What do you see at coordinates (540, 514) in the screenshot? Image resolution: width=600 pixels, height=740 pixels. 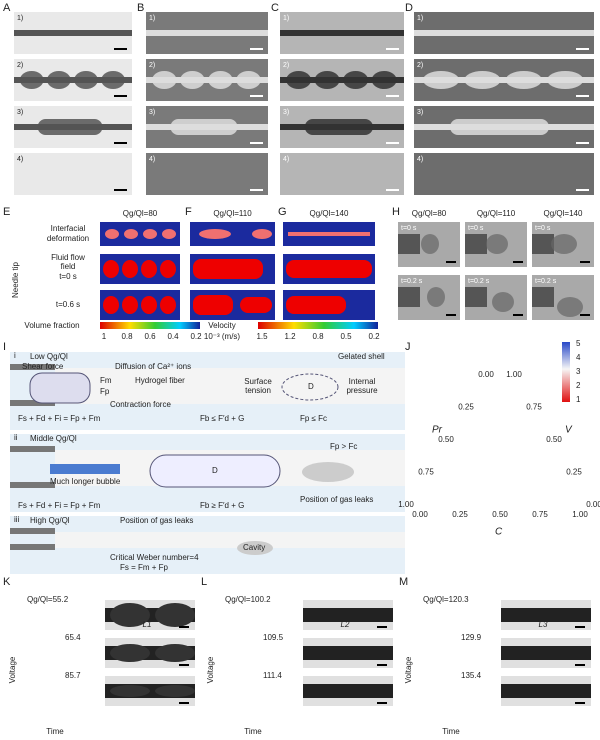 I see `tick-label: 0.75` at bounding box center [540, 514].